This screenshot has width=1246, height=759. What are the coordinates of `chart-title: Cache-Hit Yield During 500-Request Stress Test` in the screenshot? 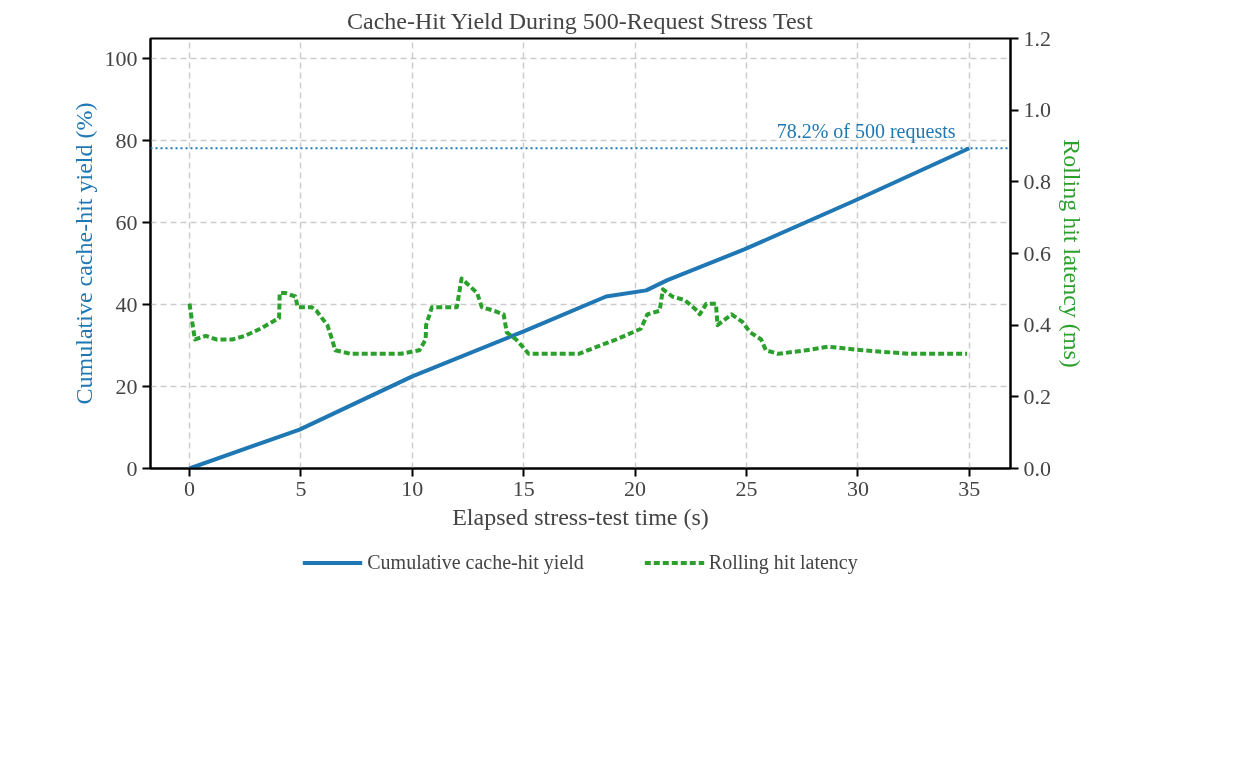 It's located at (580, 20).